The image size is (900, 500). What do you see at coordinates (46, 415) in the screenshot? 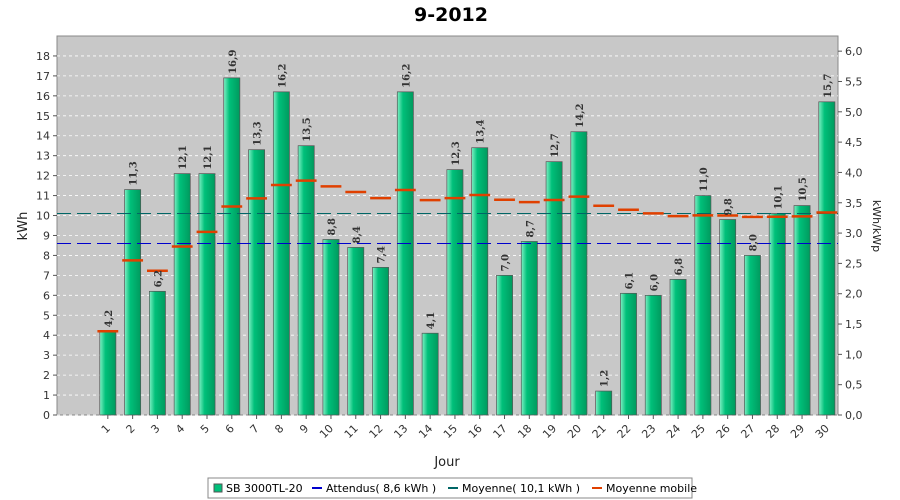
I see `y-tick-label: 0` at bounding box center [46, 415].